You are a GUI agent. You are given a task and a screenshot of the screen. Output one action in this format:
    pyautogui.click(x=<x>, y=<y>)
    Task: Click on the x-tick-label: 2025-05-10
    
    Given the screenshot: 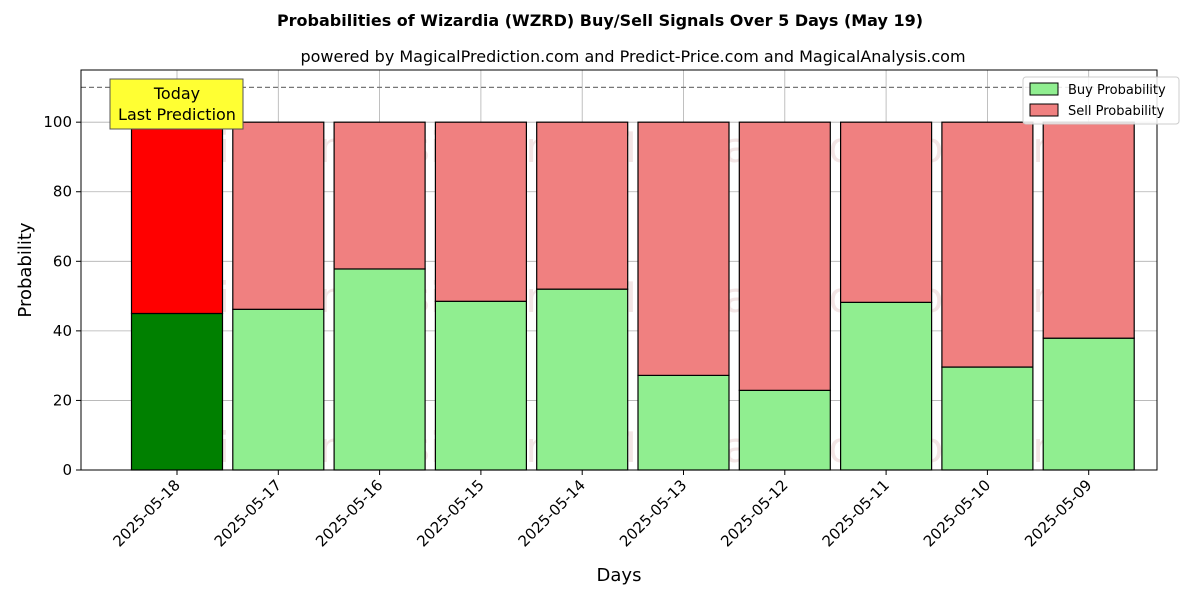 What is the action you would take?
    pyautogui.click(x=957, y=513)
    